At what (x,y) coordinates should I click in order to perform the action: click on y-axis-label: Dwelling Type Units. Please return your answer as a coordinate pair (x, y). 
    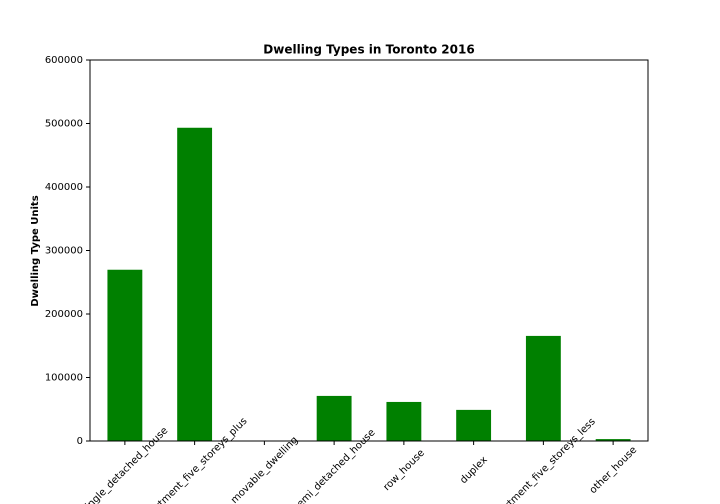
    Looking at the image, I should click on (35, 250).